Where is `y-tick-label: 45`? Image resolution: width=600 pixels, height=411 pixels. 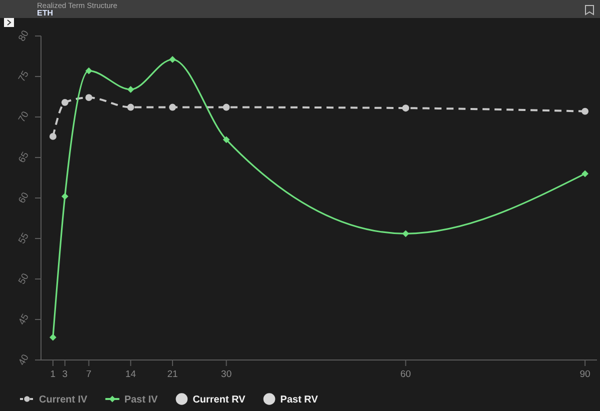 y-tick-label: 45 is located at coordinates (24, 319).